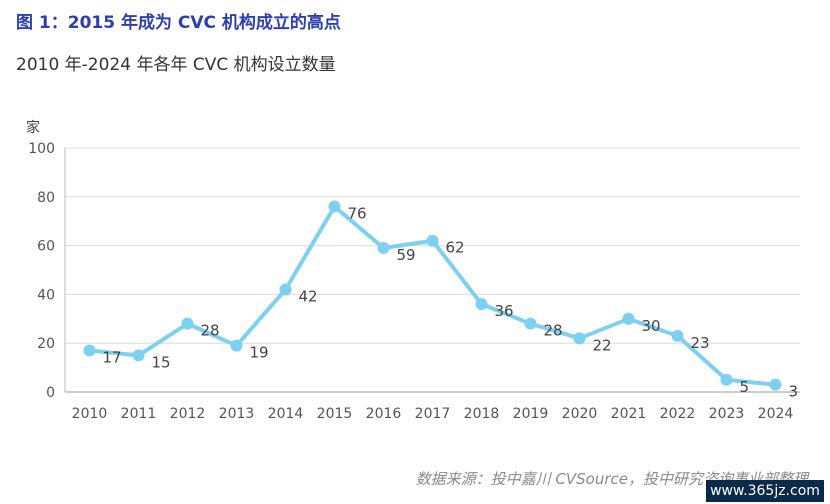  I want to click on x-tick-label: 2024, so click(776, 414).